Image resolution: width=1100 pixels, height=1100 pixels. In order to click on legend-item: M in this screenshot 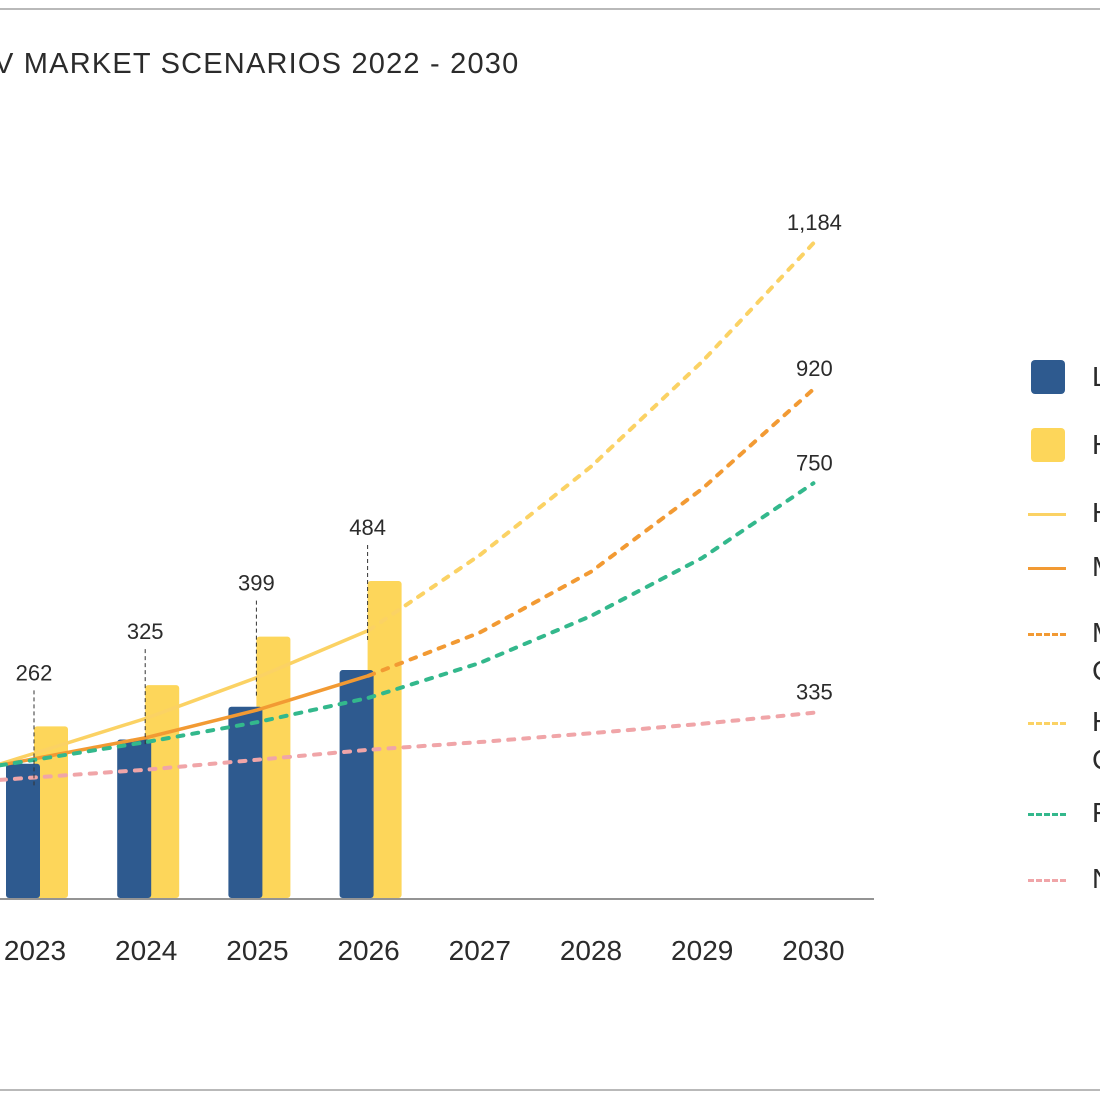, I will do `click(1064, 566)`.